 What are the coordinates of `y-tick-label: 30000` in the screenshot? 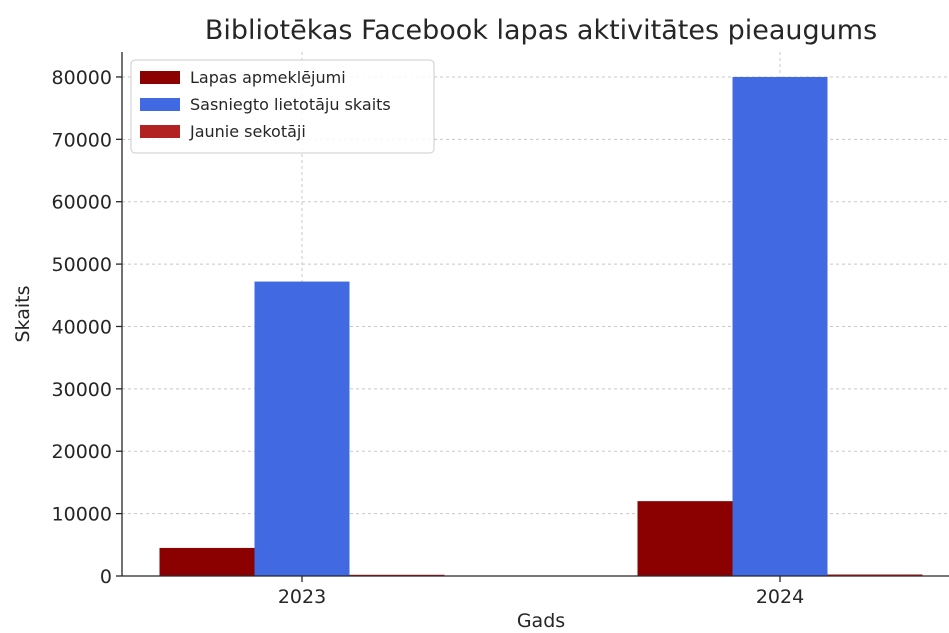 It's located at (82, 390).